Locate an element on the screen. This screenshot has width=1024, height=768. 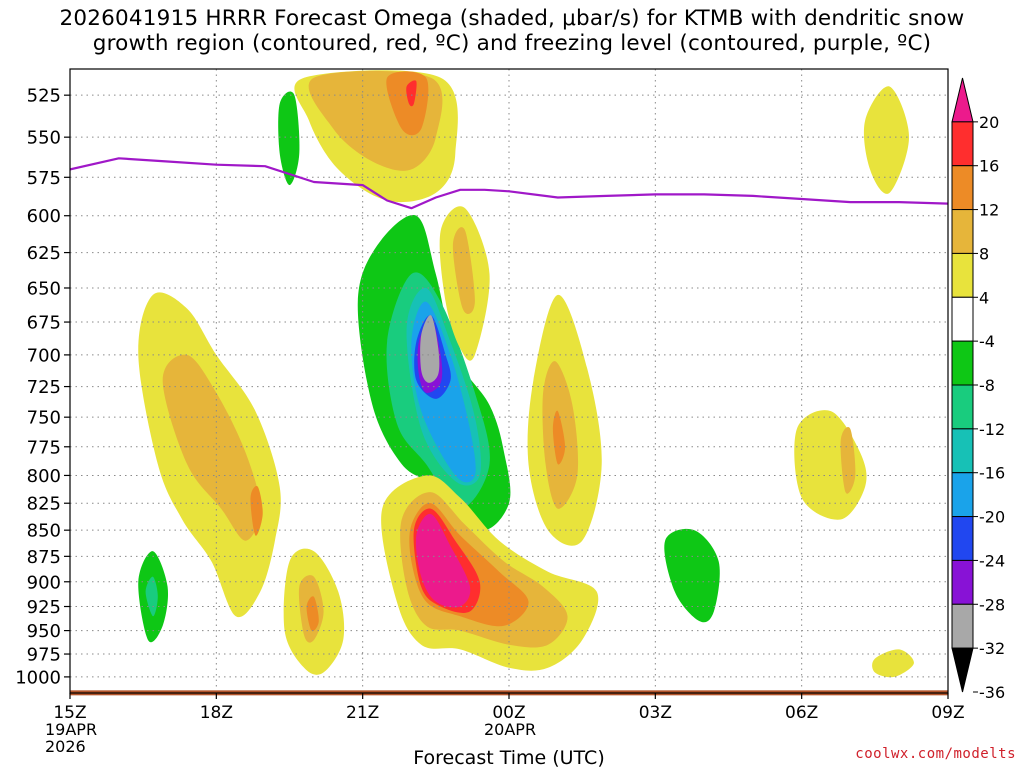
x-tick-label-18-0: 09Z is located at coordinates (947, 713).